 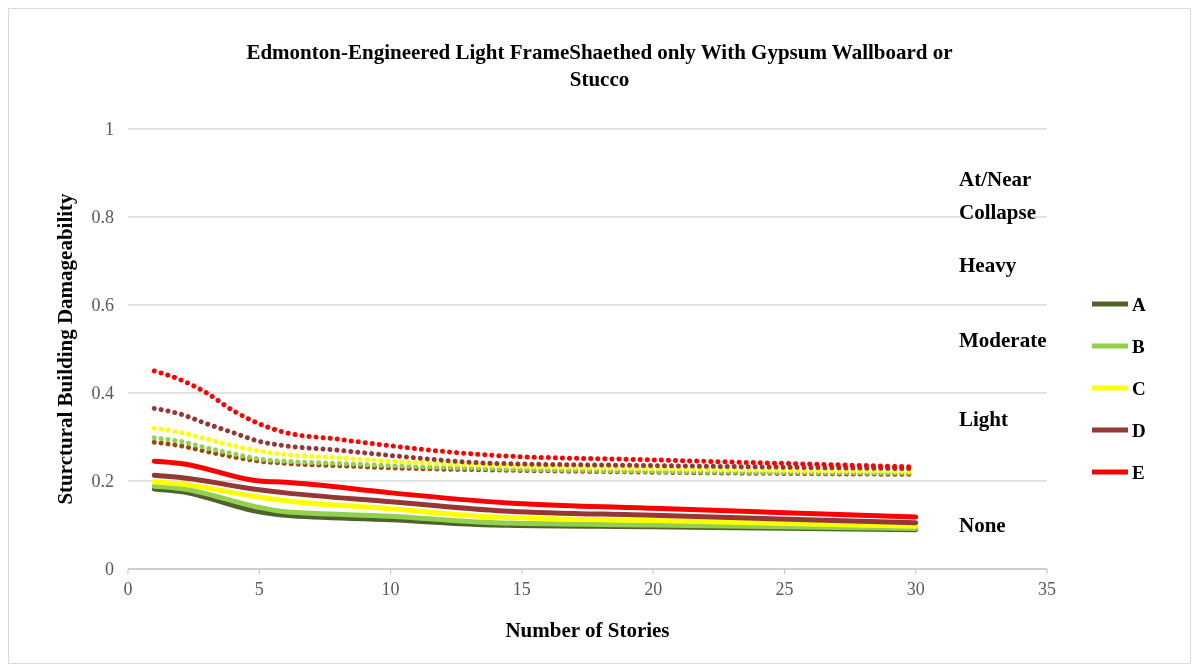 What do you see at coordinates (1047, 589) in the screenshot?
I see `x-tick-label: 35` at bounding box center [1047, 589].